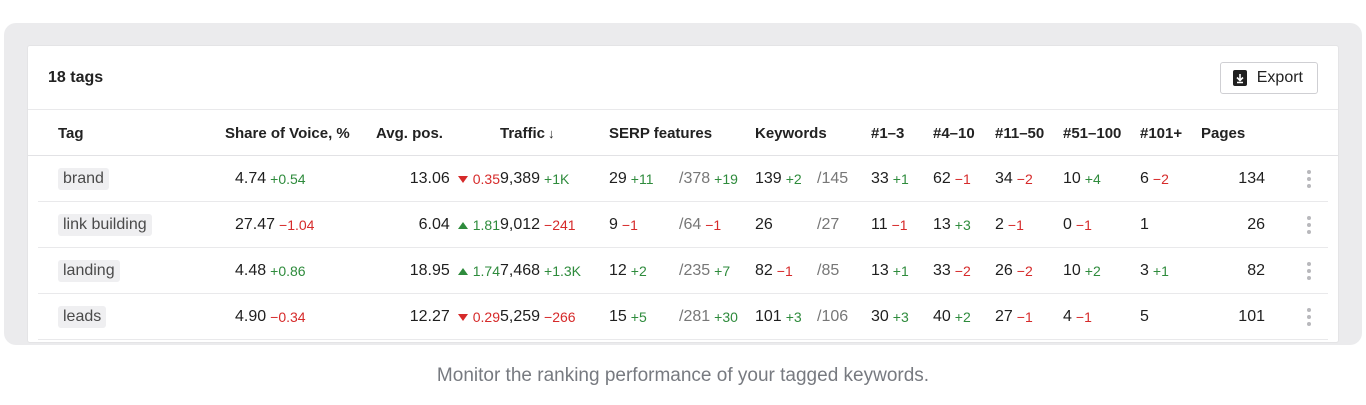 This screenshot has height=405, width=1366. I want to click on col-rank-1-3: #1–3, so click(888, 133).